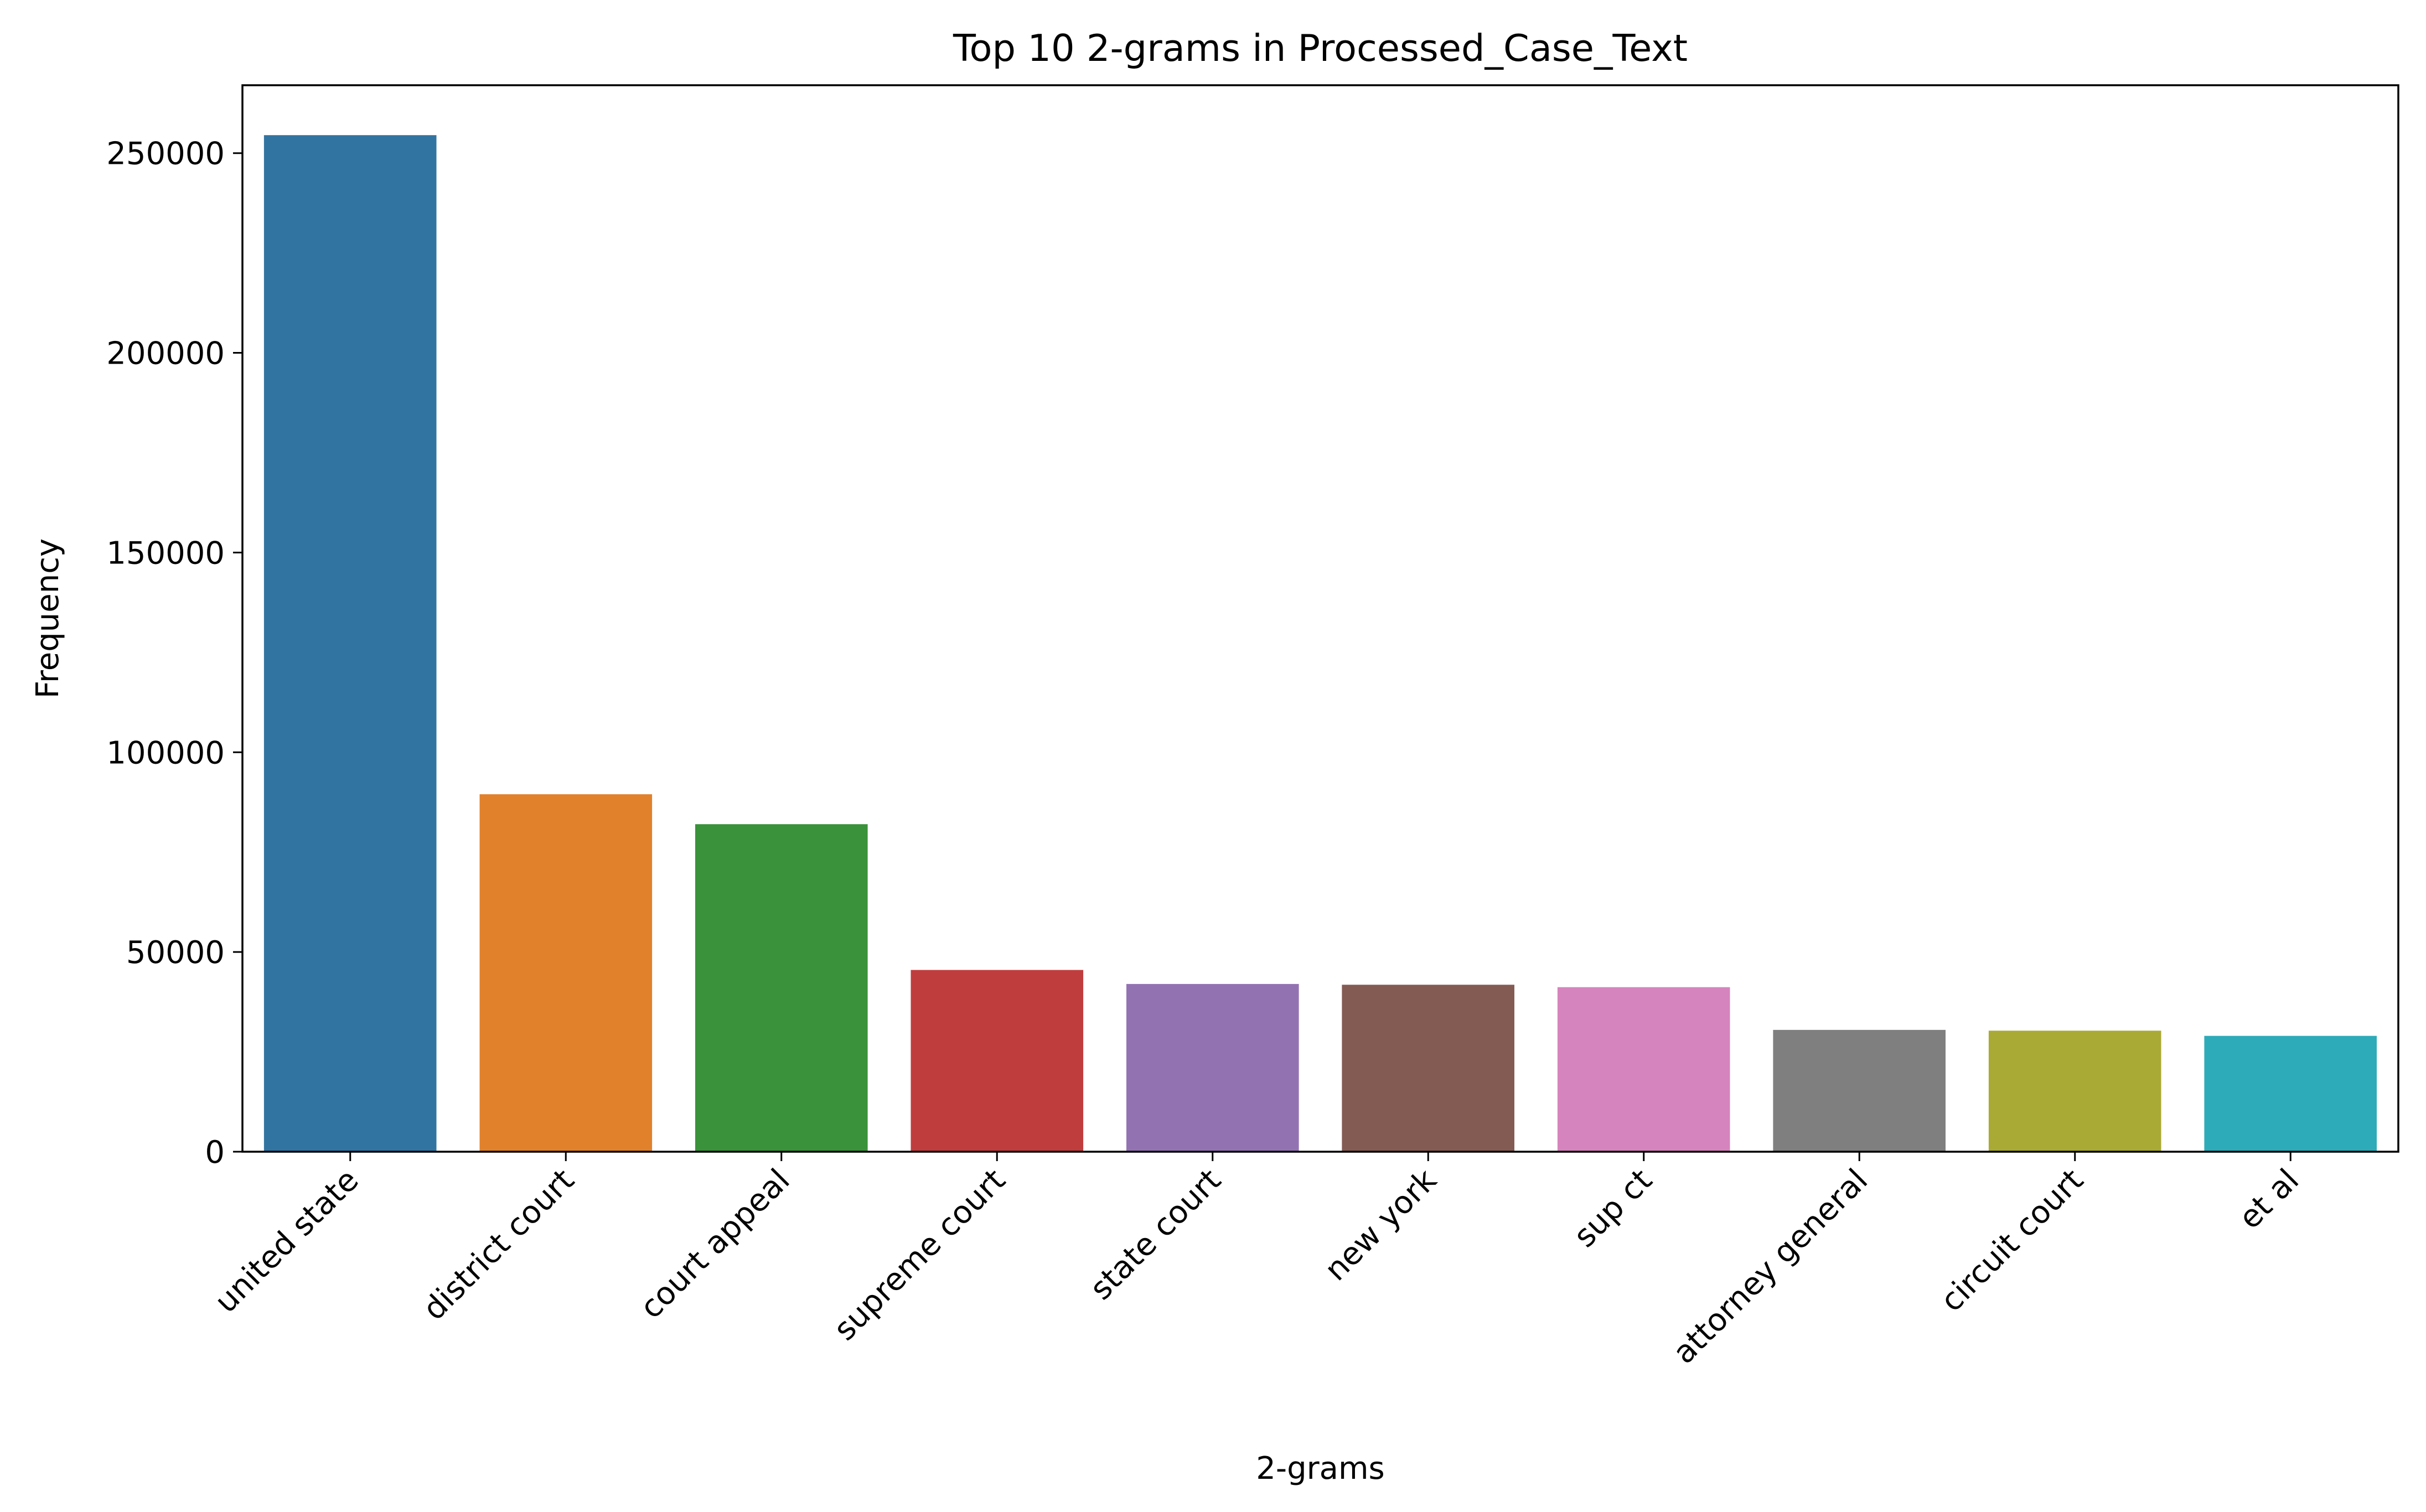 The height and width of the screenshot is (1512, 2426). I want to click on y-tick-label: 200000, so click(165, 354).